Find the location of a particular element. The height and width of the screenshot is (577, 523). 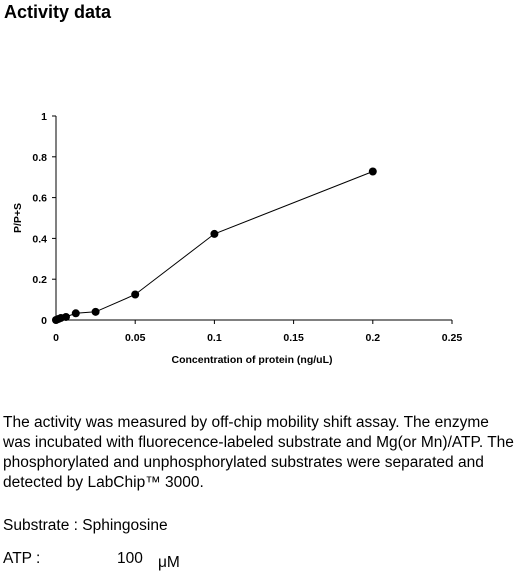

atp-unit: μM is located at coordinates (169, 562).